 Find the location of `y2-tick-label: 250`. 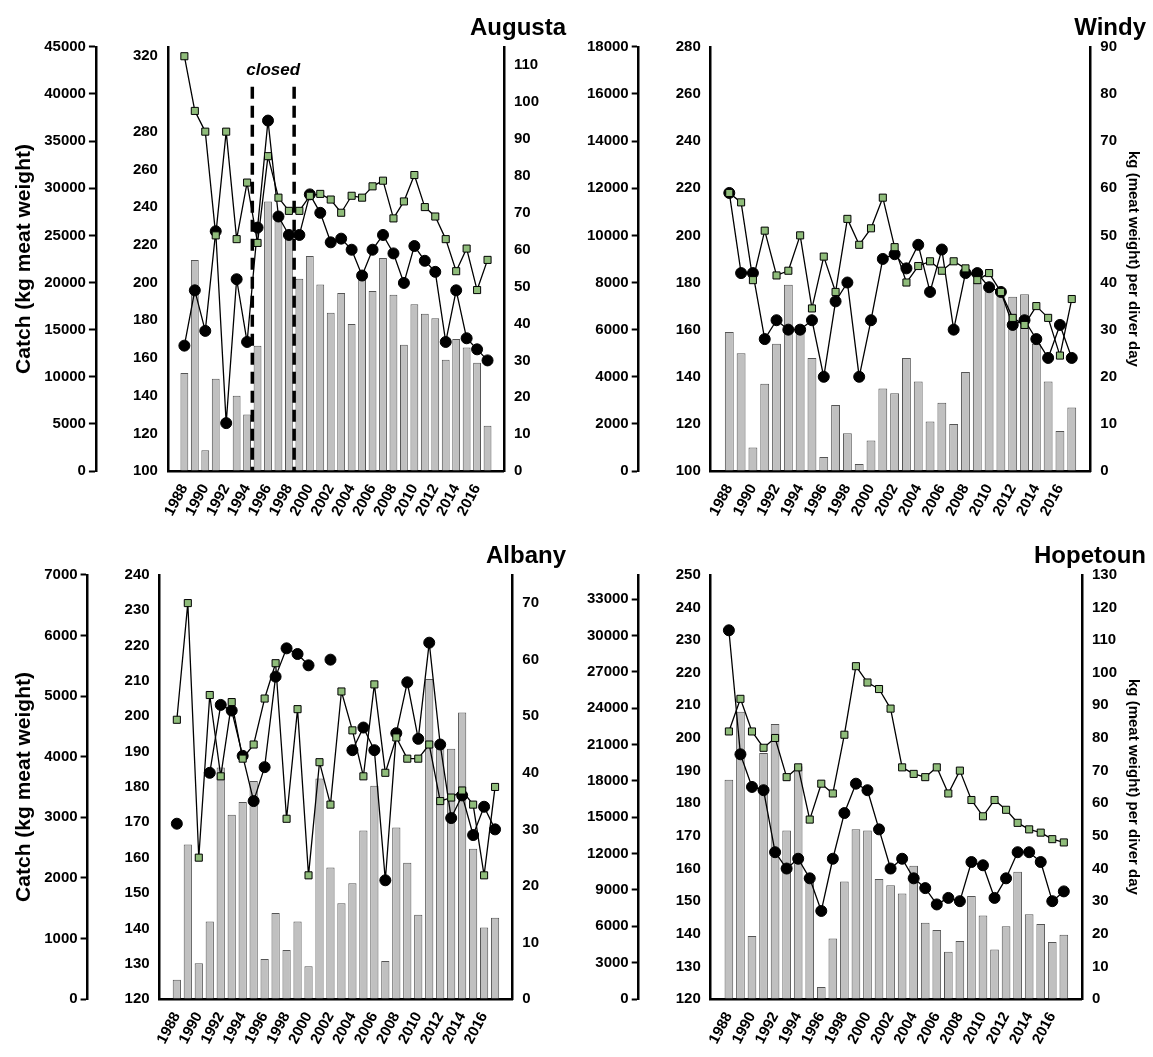

y2-tick-label: 250 is located at coordinates (688, 573).